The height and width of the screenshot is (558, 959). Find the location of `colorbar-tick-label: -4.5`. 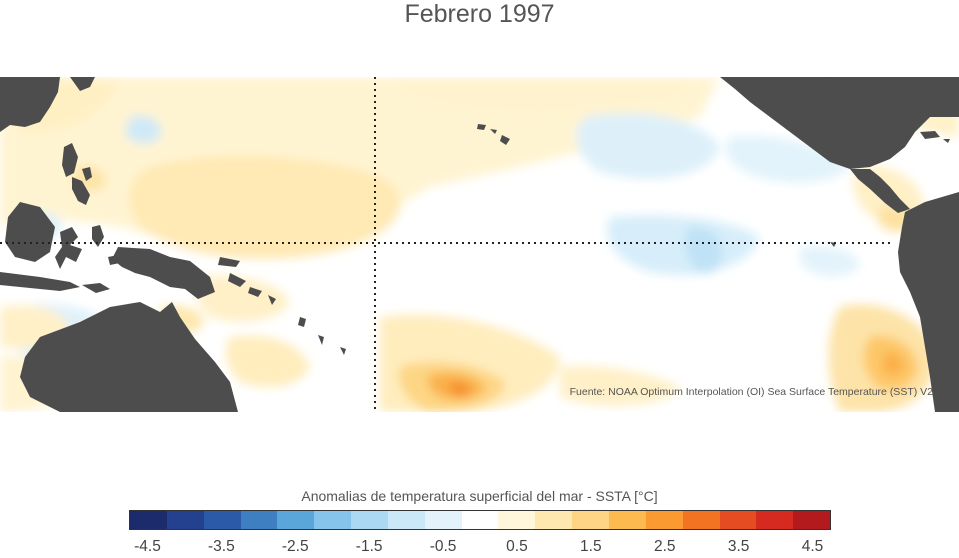

colorbar-tick-label: -4.5 is located at coordinates (147, 546).